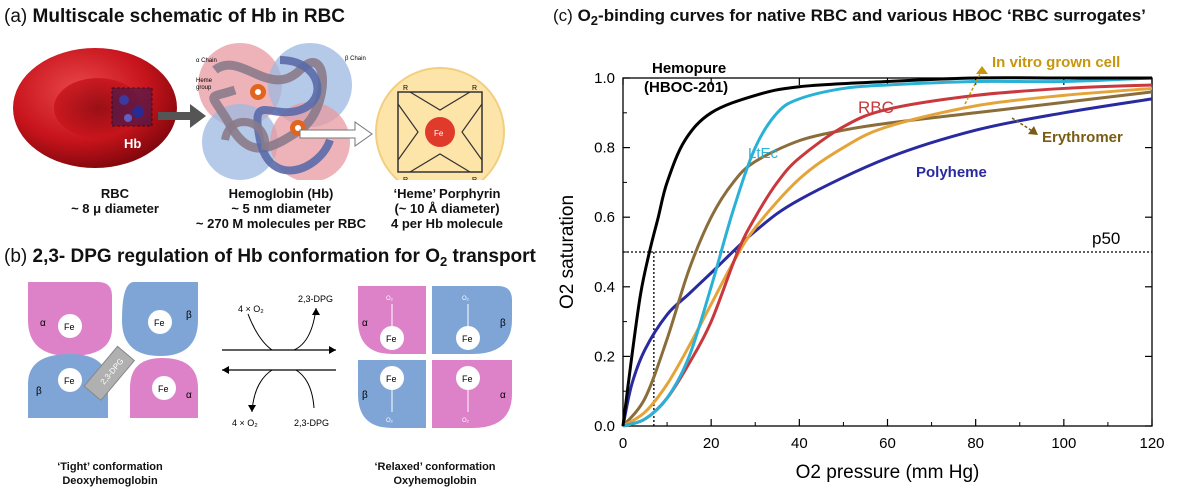 Image resolution: width=1200 pixels, height=493 pixels. Describe the element at coordinates (132, 143) in the screenshot. I see `hb-tag-label: Hb` at that location.